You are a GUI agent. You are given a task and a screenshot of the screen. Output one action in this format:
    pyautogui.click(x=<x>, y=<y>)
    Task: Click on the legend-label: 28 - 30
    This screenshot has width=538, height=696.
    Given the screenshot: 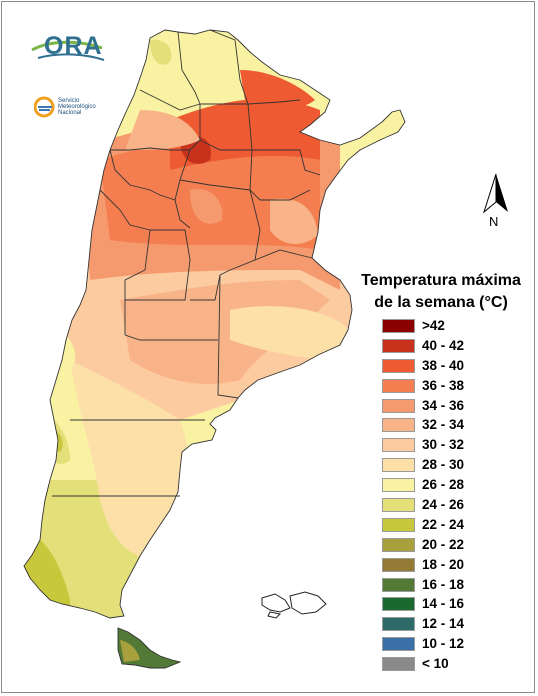 What is the action you would take?
    pyautogui.click(x=443, y=465)
    